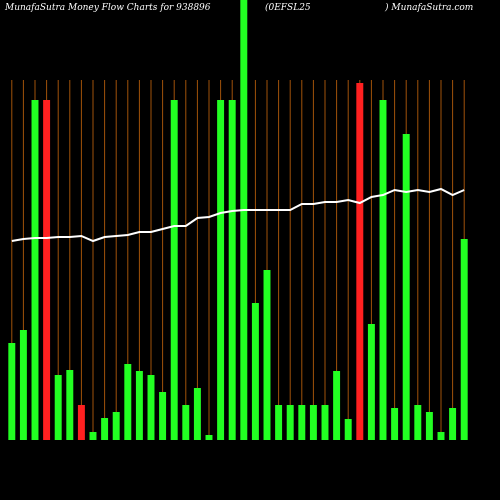  Describe the element at coordinates (428, 7) in the screenshot. I see `chart-source: ) MunafaSutra.com` at that location.